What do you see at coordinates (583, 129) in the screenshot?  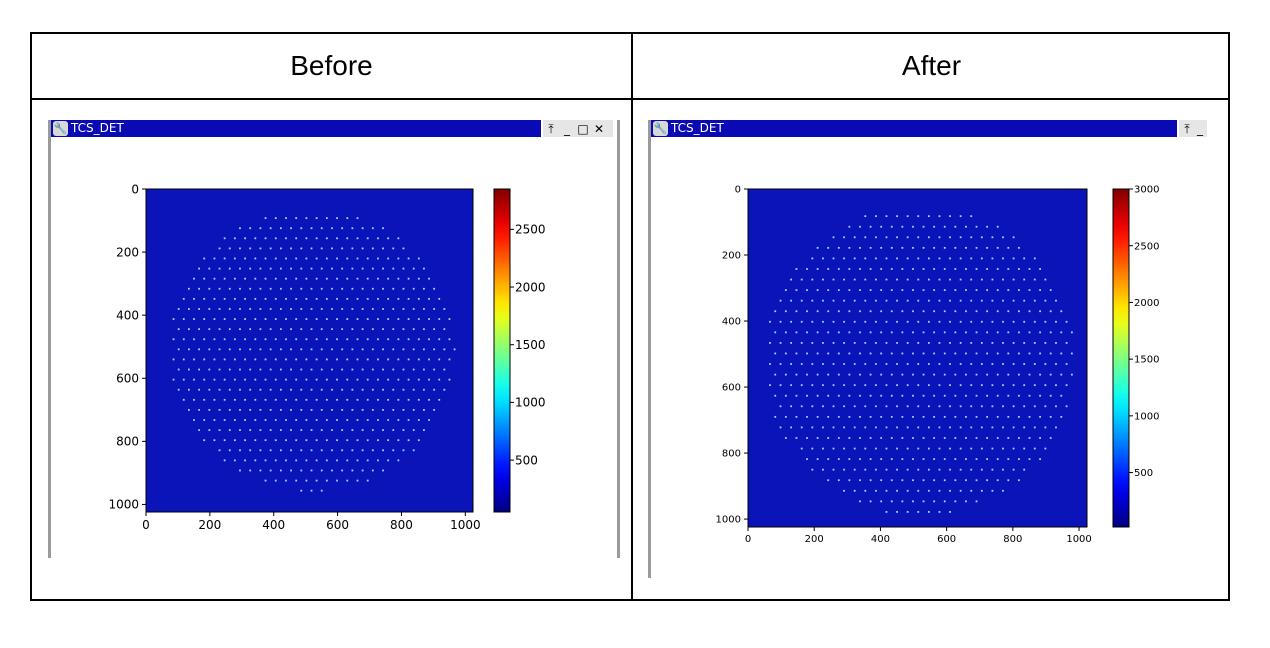 I see `maximize-icon: □` at bounding box center [583, 129].